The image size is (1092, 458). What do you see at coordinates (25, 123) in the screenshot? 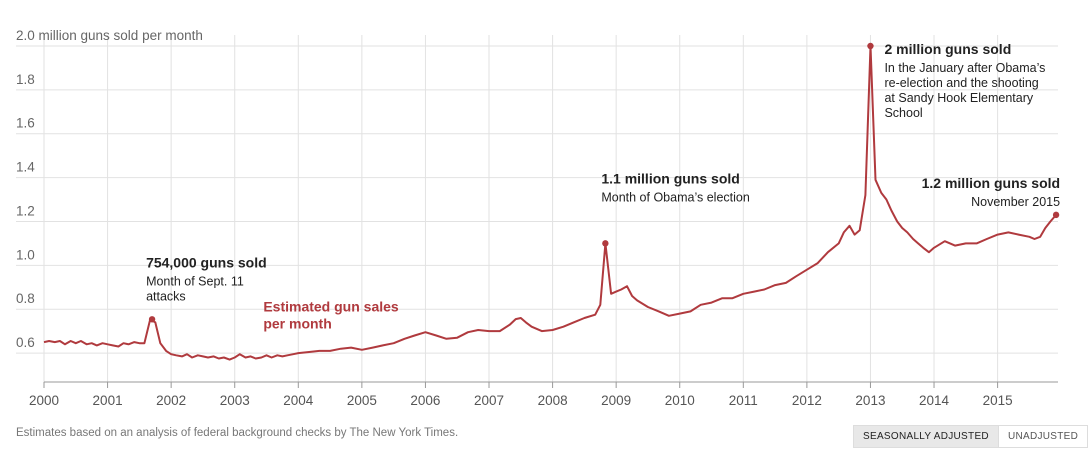
I see `y-tick-label: 1.6` at bounding box center [25, 123].